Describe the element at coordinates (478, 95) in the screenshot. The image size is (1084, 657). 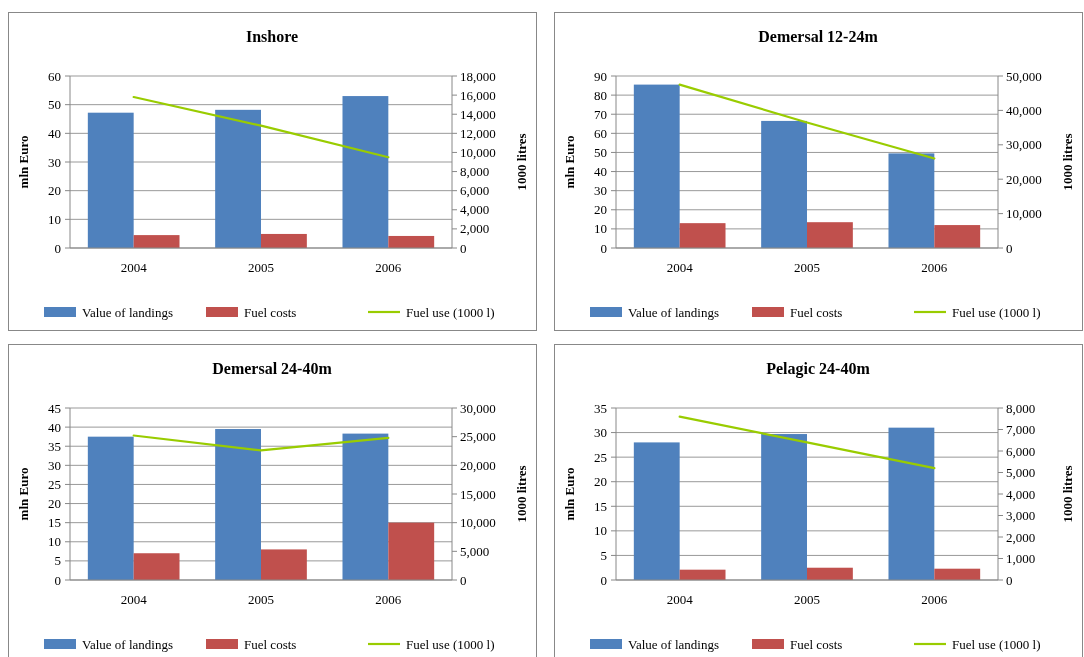
I see `y2-tick-label: 16,000` at that location.